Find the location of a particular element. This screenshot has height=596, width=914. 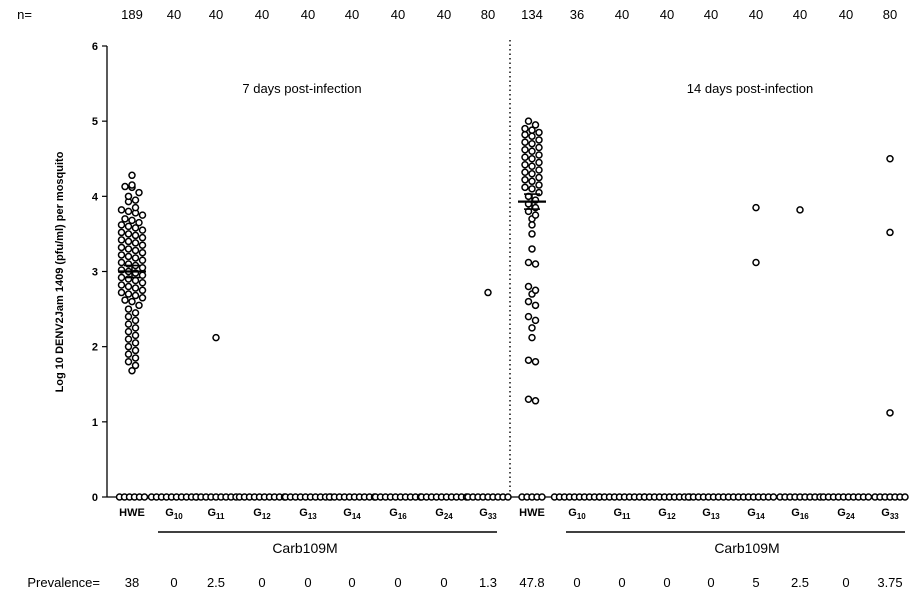

y-tick-label: 0 is located at coordinates (95, 498).